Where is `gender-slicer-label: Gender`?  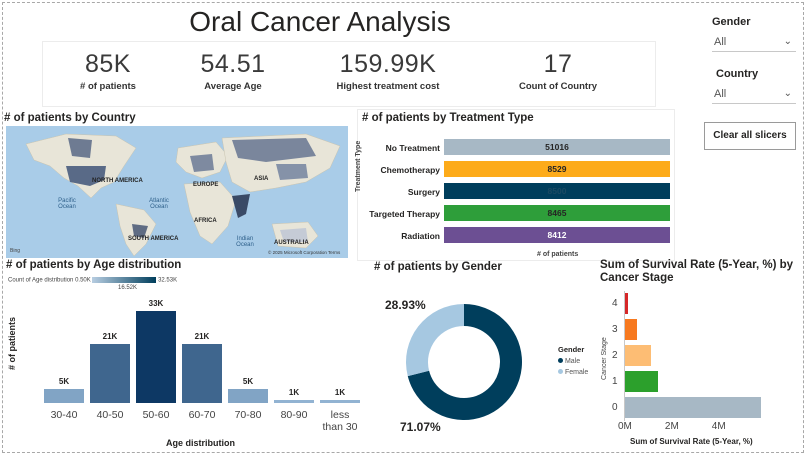
gender-slicer-label: Gender is located at coordinates (731, 22).